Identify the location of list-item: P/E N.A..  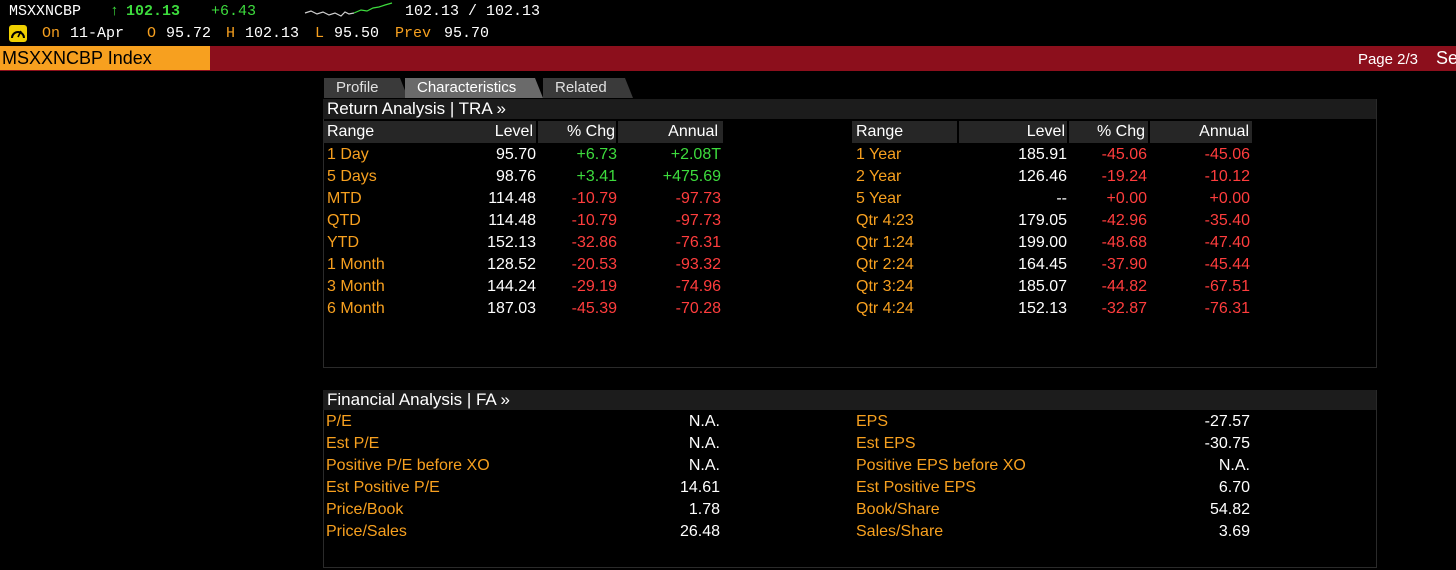
(523, 422).